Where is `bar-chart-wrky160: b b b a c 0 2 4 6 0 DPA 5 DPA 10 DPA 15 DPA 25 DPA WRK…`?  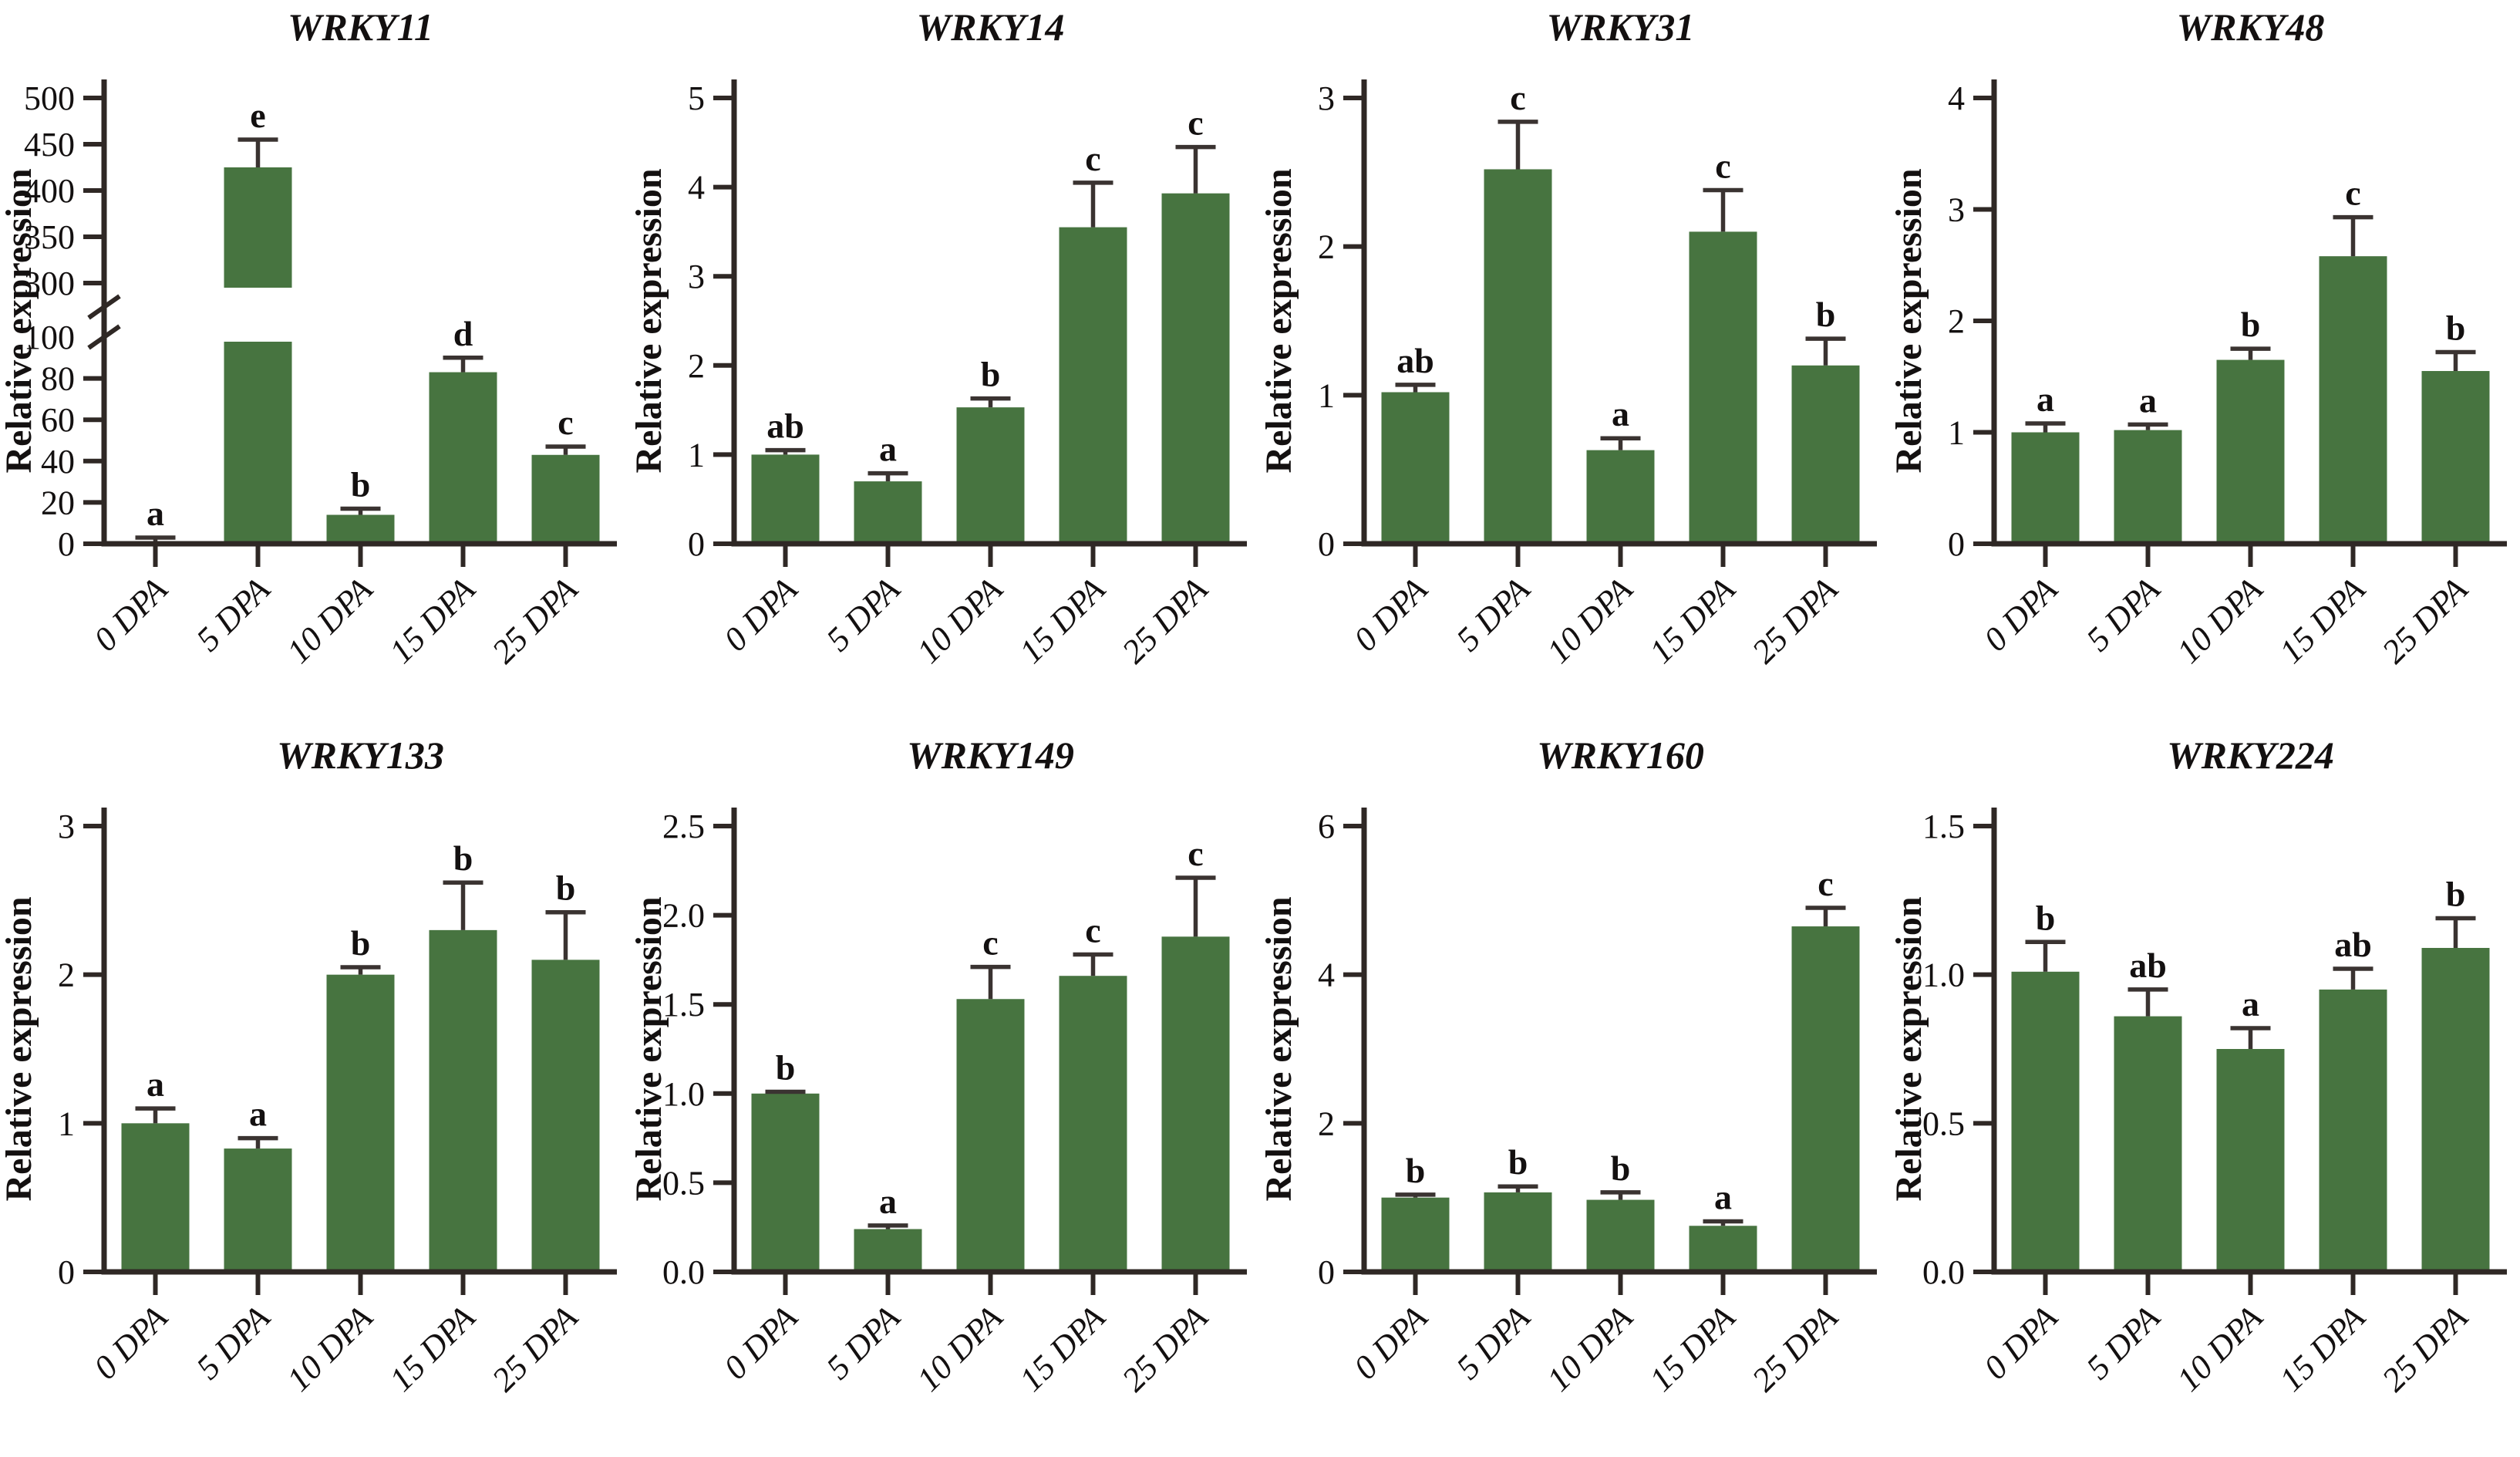 bar-chart-wrky160: b b b a c 0 2 4 6 0 DPA 5 DPA 10 DPA 15 DPA 25 DPA WRK… is located at coordinates (1568, 1066).